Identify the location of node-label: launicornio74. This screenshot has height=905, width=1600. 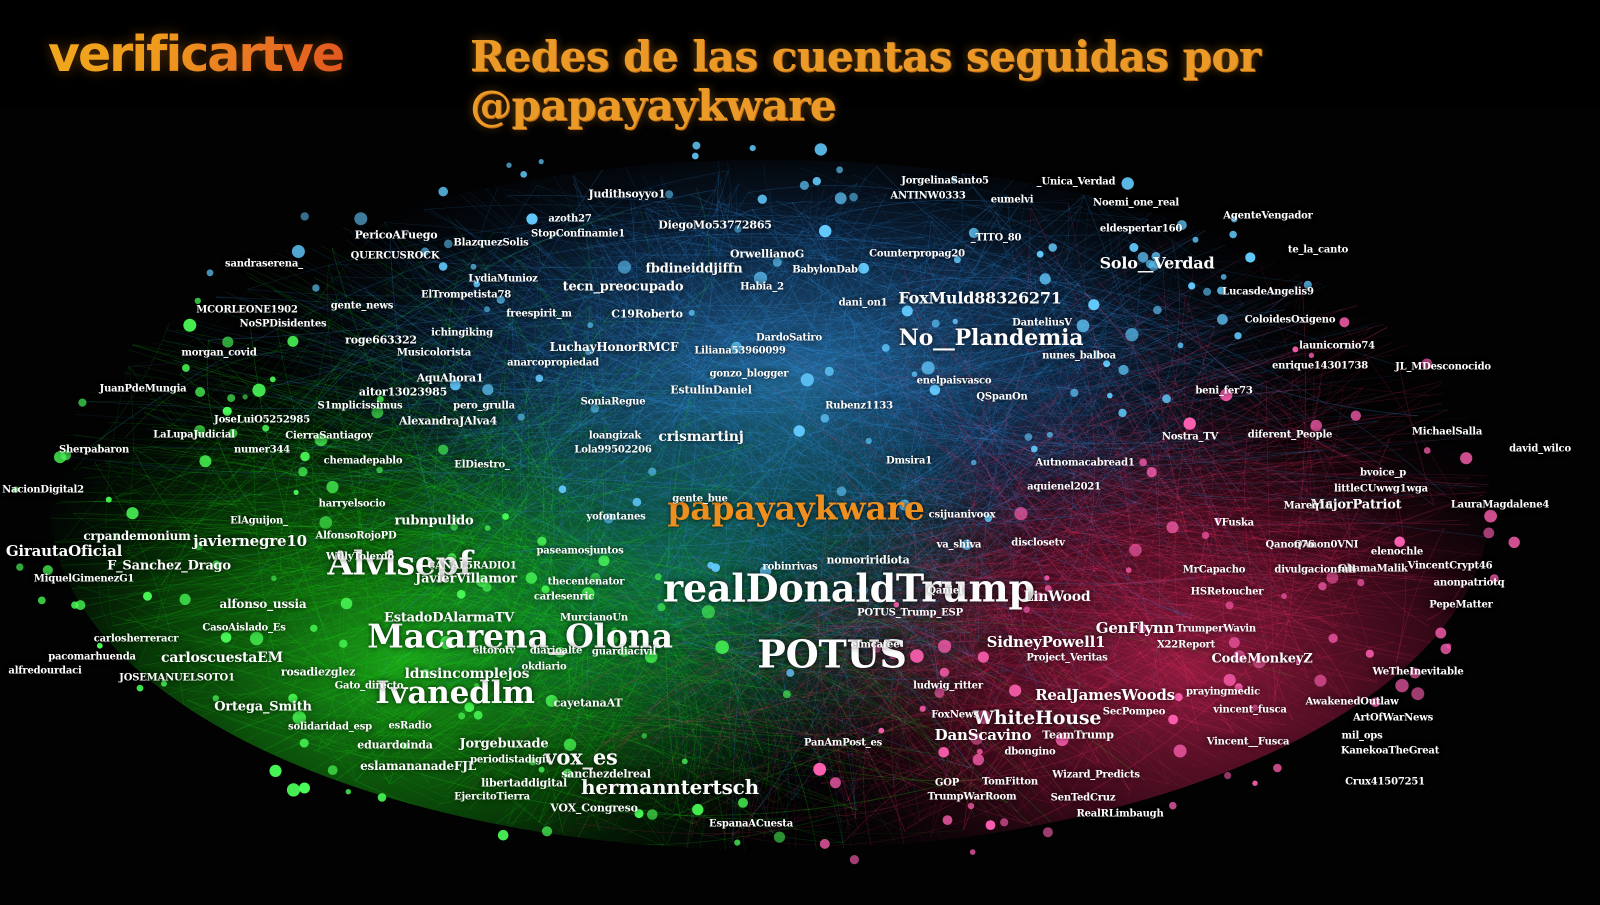
(1337, 346).